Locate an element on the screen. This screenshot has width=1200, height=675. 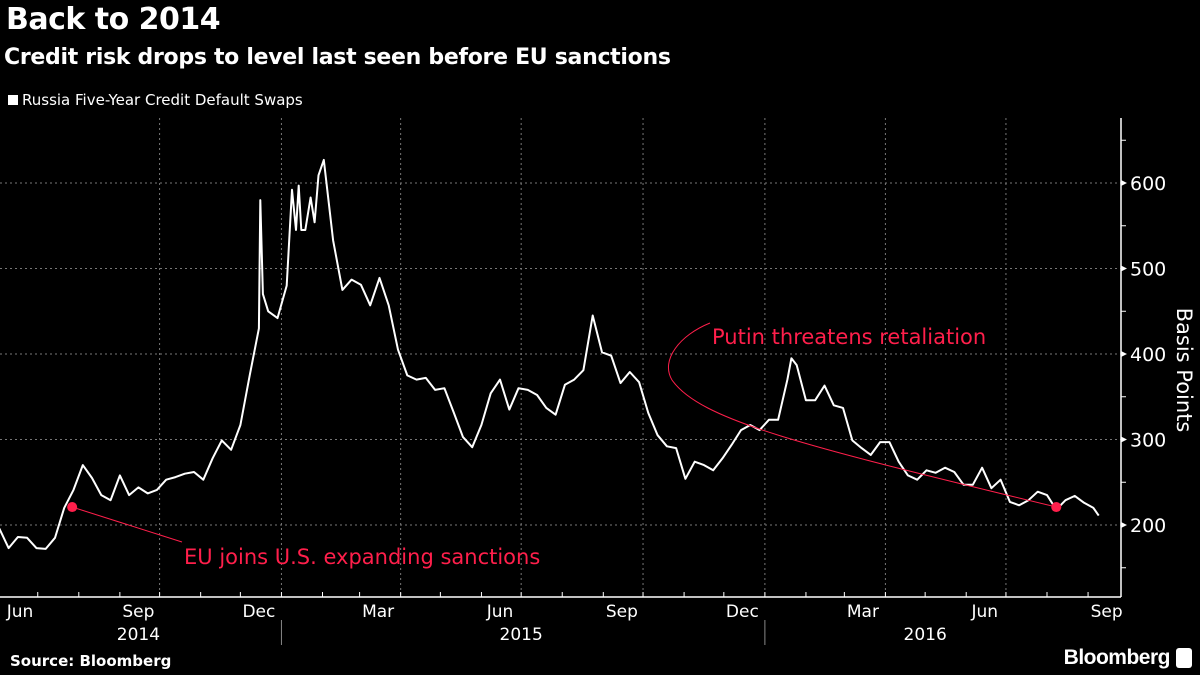
legend: Russia Five-Year Credit Default Swaps is located at coordinates (155, 100).